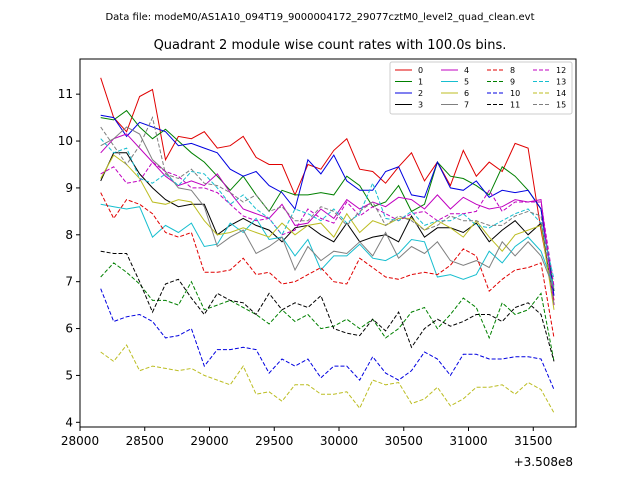  Describe the element at coordinates (481, 88) in the screenshot. I see `legend-box` at that location.